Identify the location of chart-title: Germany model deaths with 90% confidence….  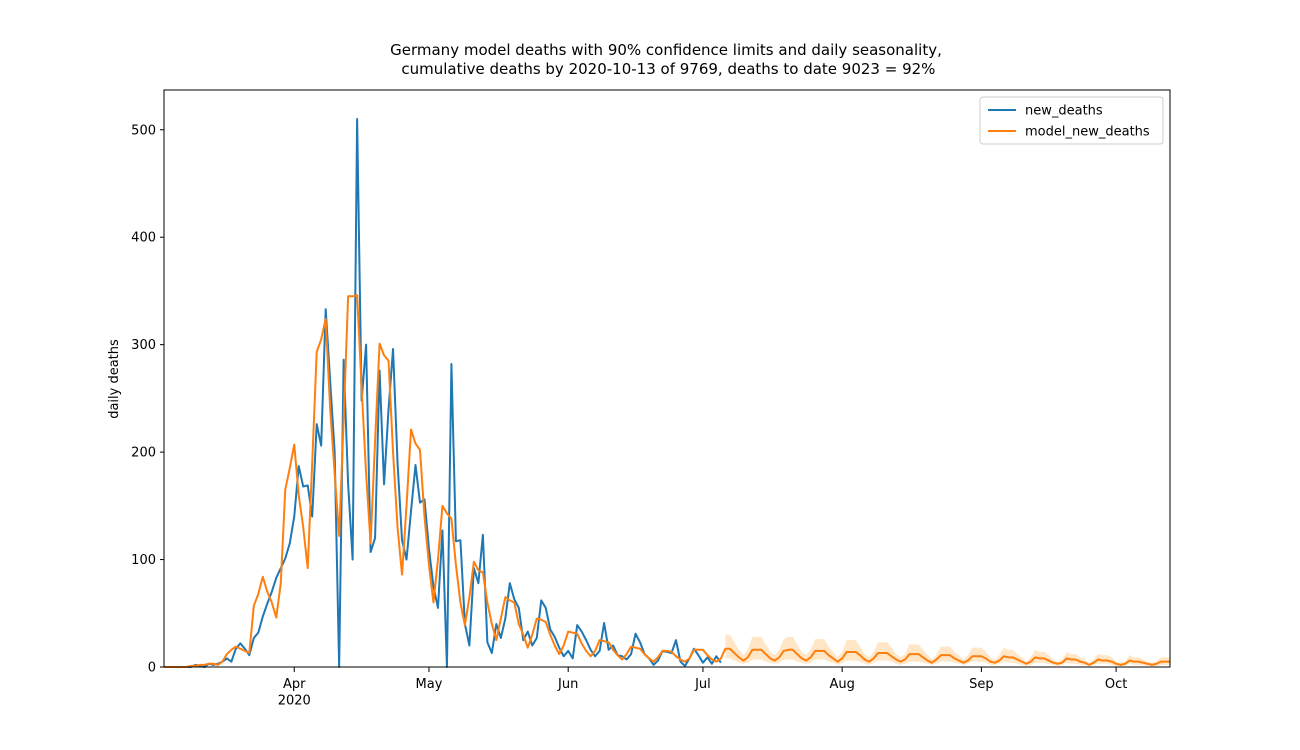
(666, 59).